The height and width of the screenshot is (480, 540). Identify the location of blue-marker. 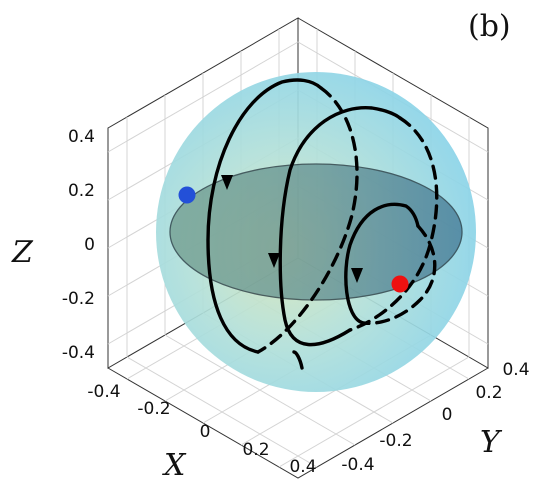
(187, 195).